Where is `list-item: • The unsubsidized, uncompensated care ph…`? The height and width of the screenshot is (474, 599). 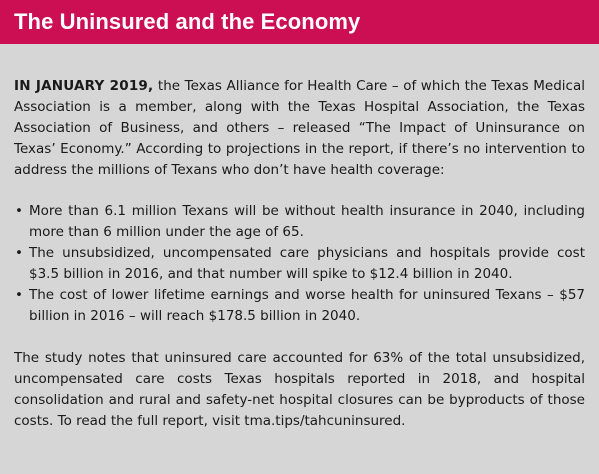 list-item: • The unsubsidized, uncompensated care ph… is located at coordinates (299, 264).